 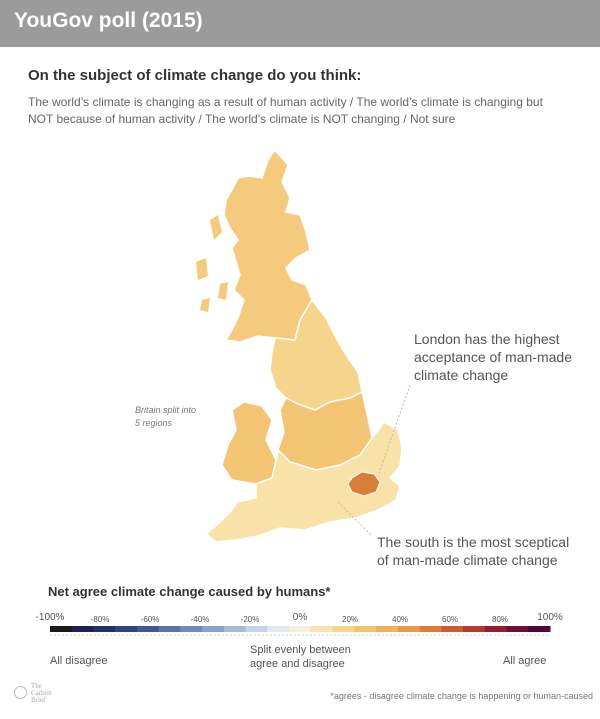 What do you see at coordinates (493, 357) in the screenshot?
I see `annotation-london-line-2: acceptance of man-made` at bounding box center [493, 357].